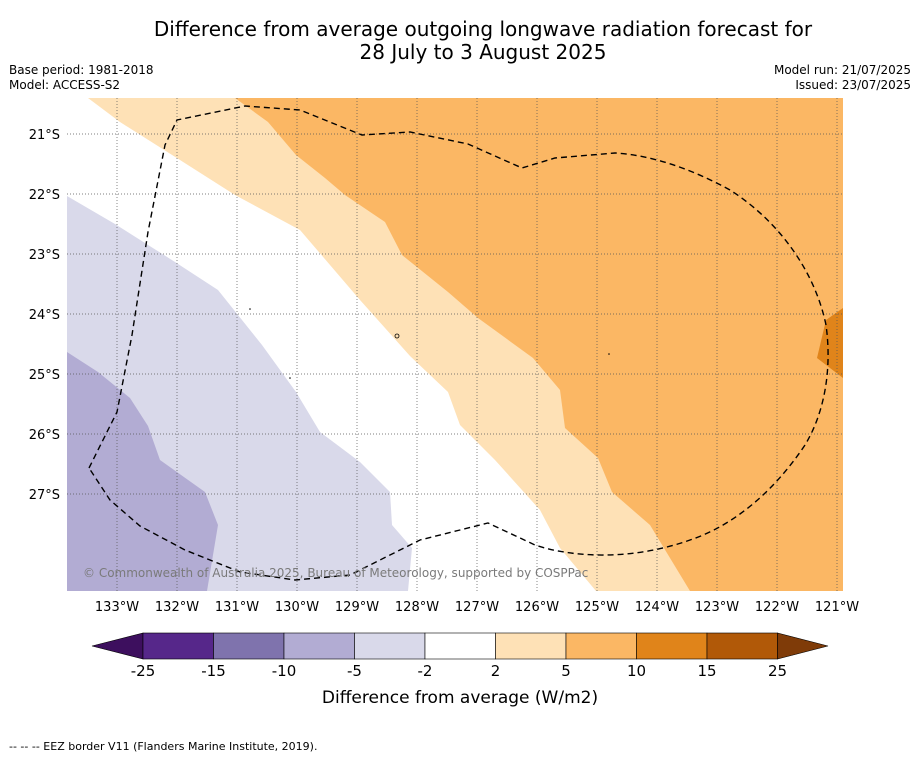 This screenshot has width=919, height=758. I want to click on colorbar-tick-label: 25, so click(777, 671).